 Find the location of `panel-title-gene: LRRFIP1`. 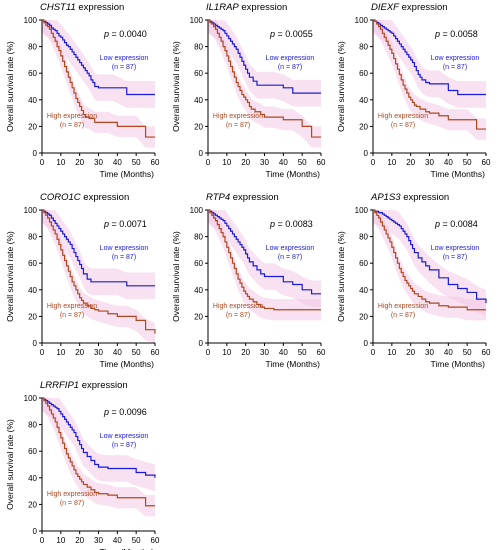

panel-title-gene: LRRFIP1 is located at coordinates (59, 385).